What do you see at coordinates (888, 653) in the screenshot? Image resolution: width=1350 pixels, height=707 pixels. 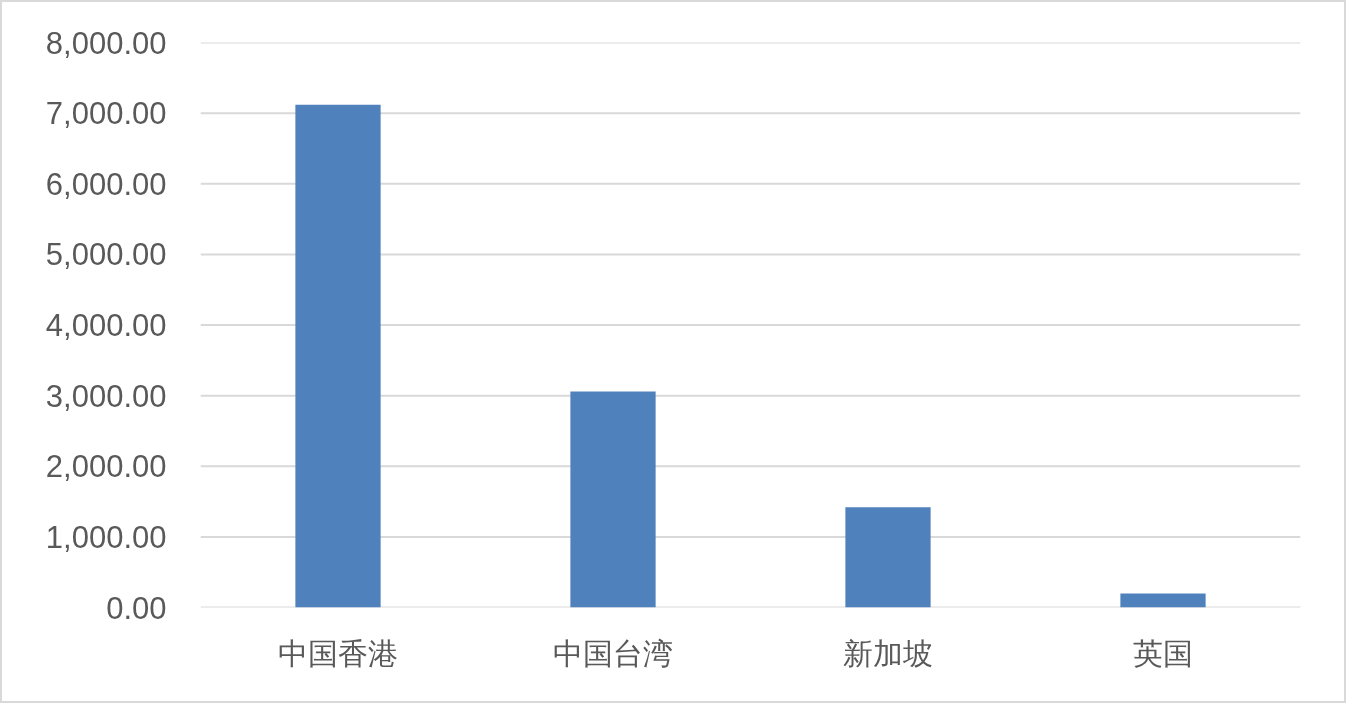 I see `x-tick-label: 新加坡` at bounding box center [888, 653].